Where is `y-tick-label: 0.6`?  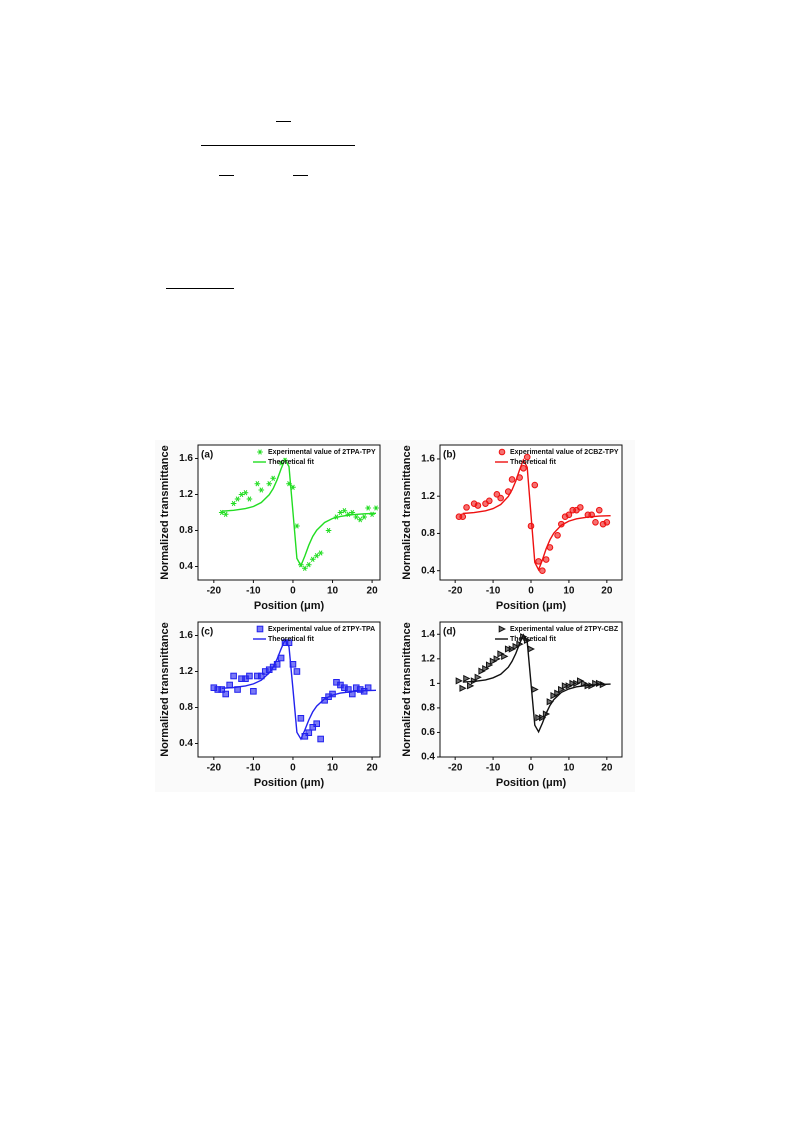 y-tick-label: 0.6 is located at coordinates (428, 732).